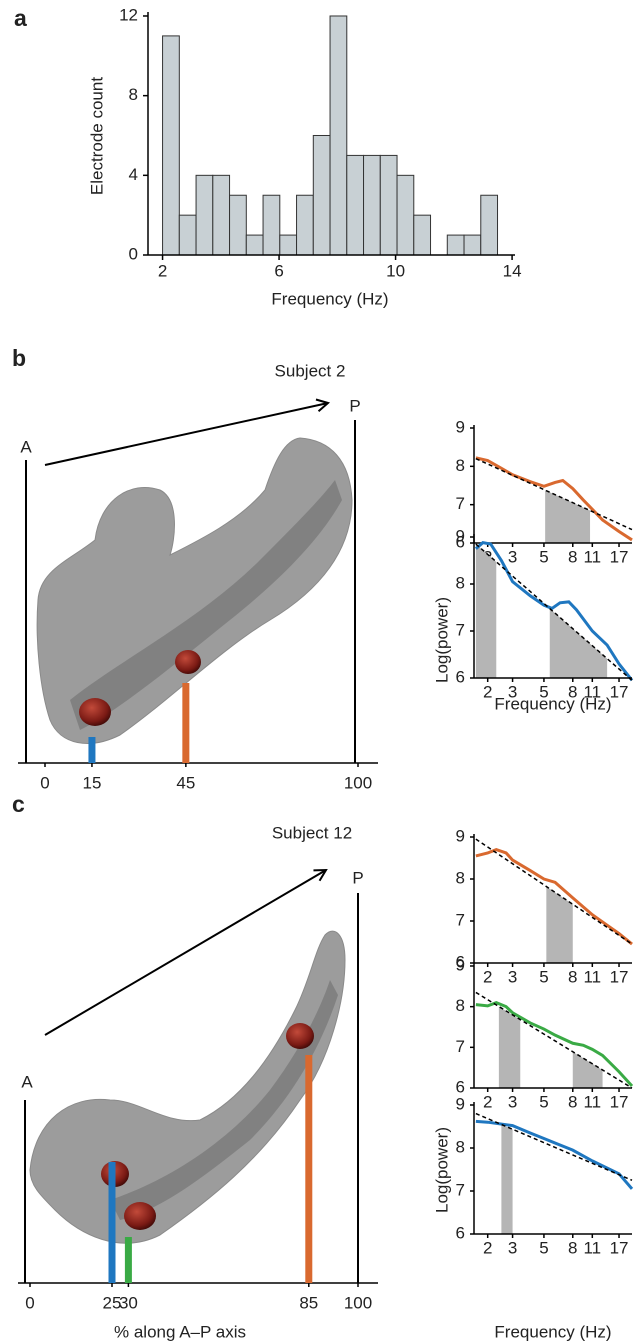 The height and width of the screenshot is (1343, 636). I want to click on y-tick-label: 12, so click(128, 14).